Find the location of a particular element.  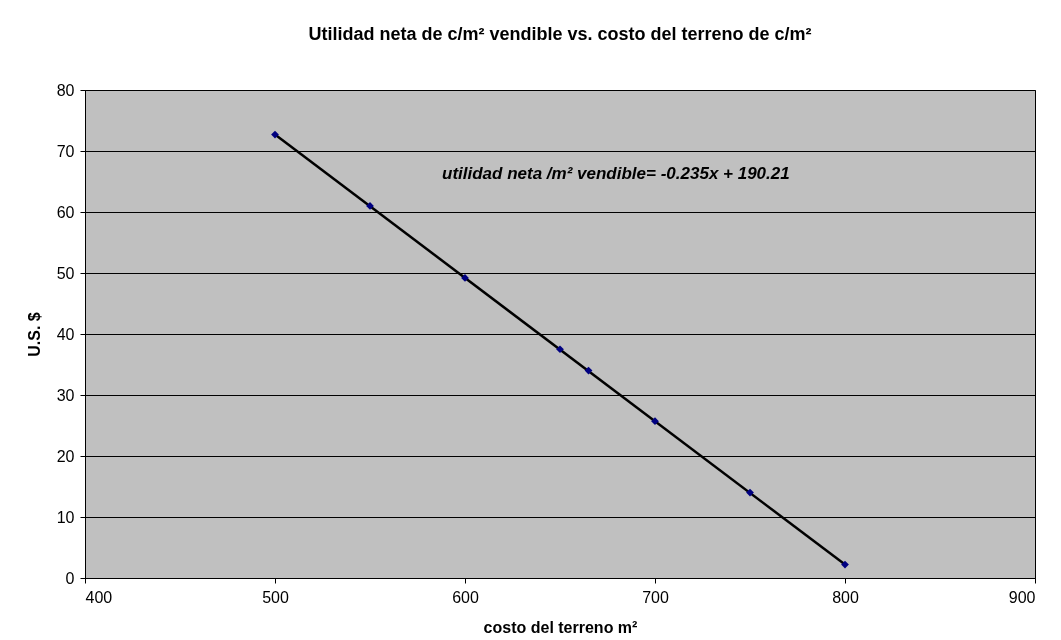

x-axis-title: costo del terreno m² is located at coordinates (560, 627).